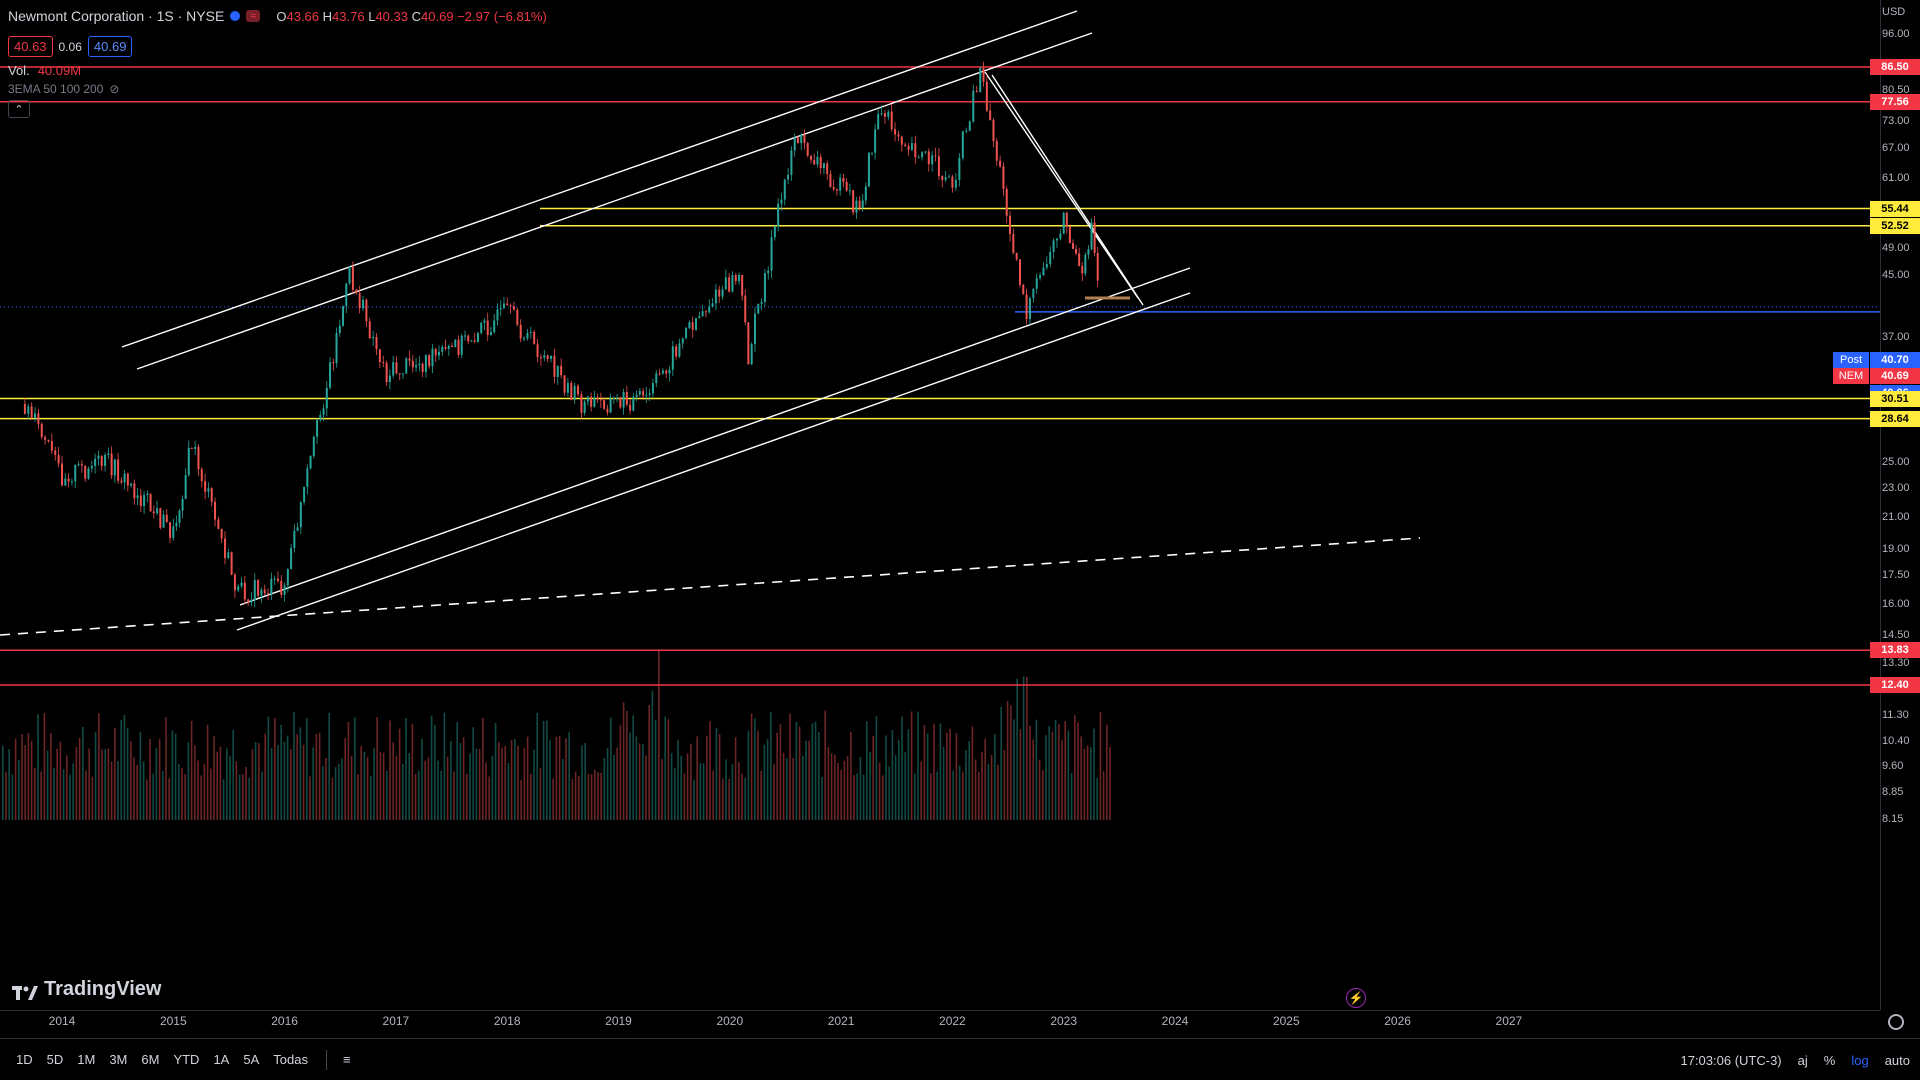 This screenshot has height=1080, width=1920. I want to click on market-status-icon, so click(235, 16).